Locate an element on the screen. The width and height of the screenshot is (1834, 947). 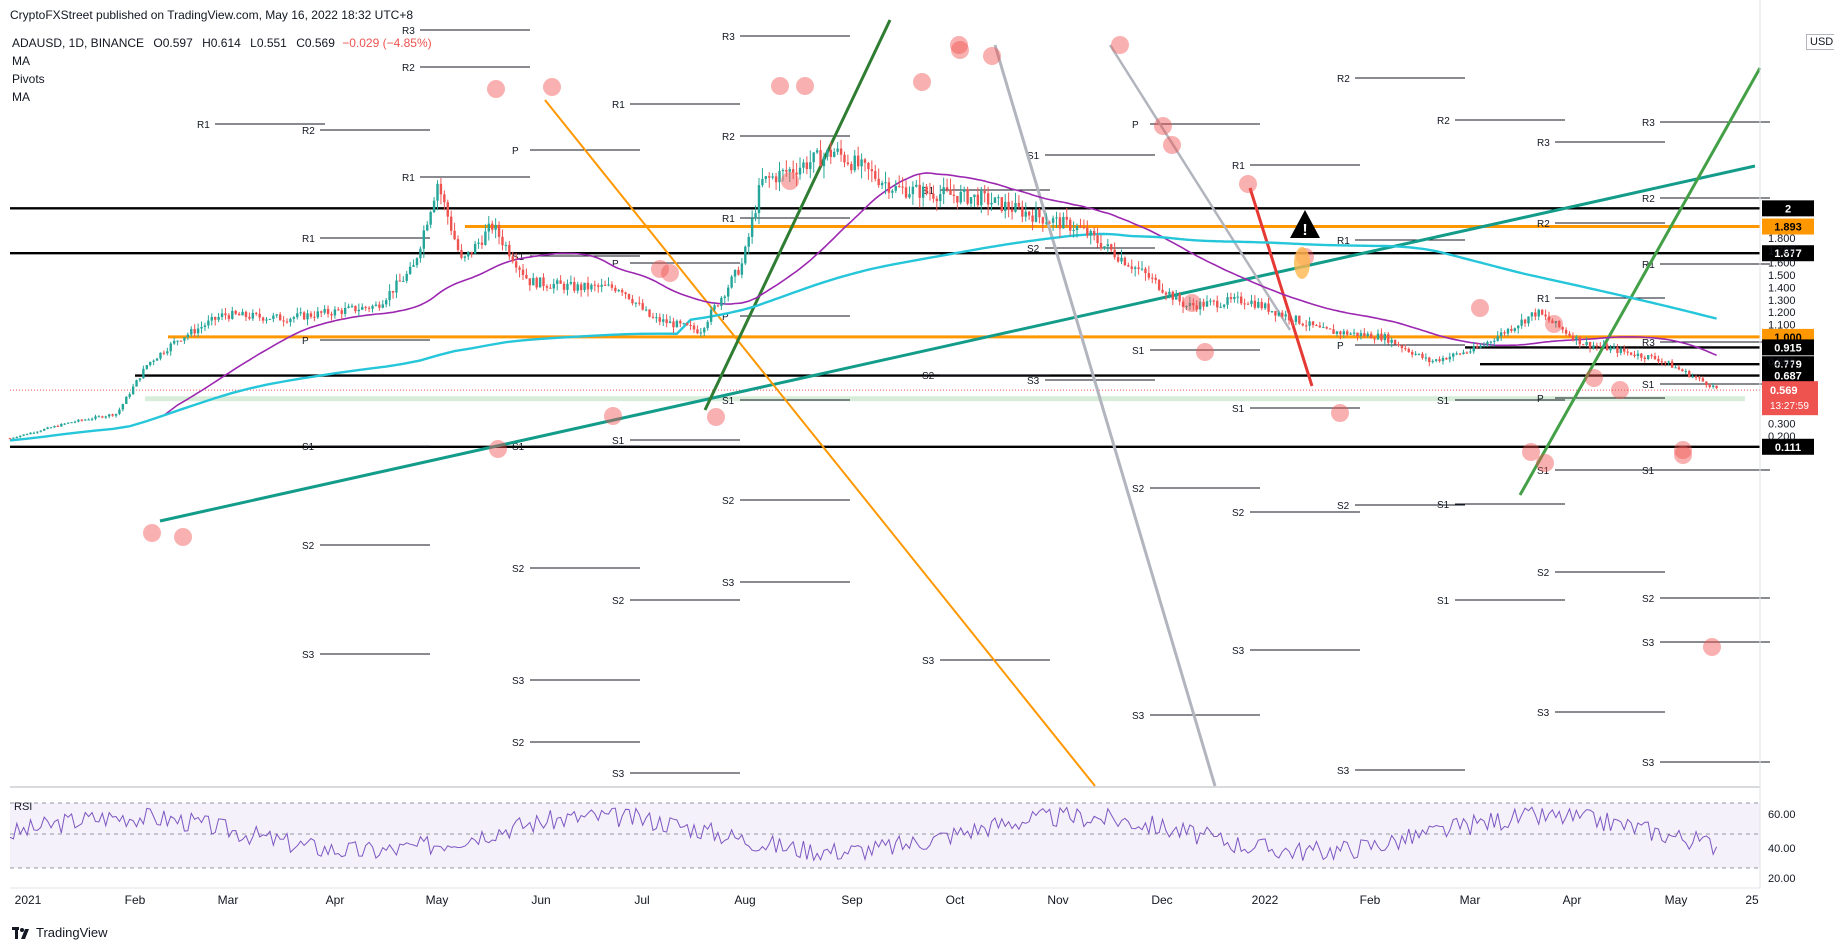
x-tick-label: Oct is located at coordinates (955, 900).